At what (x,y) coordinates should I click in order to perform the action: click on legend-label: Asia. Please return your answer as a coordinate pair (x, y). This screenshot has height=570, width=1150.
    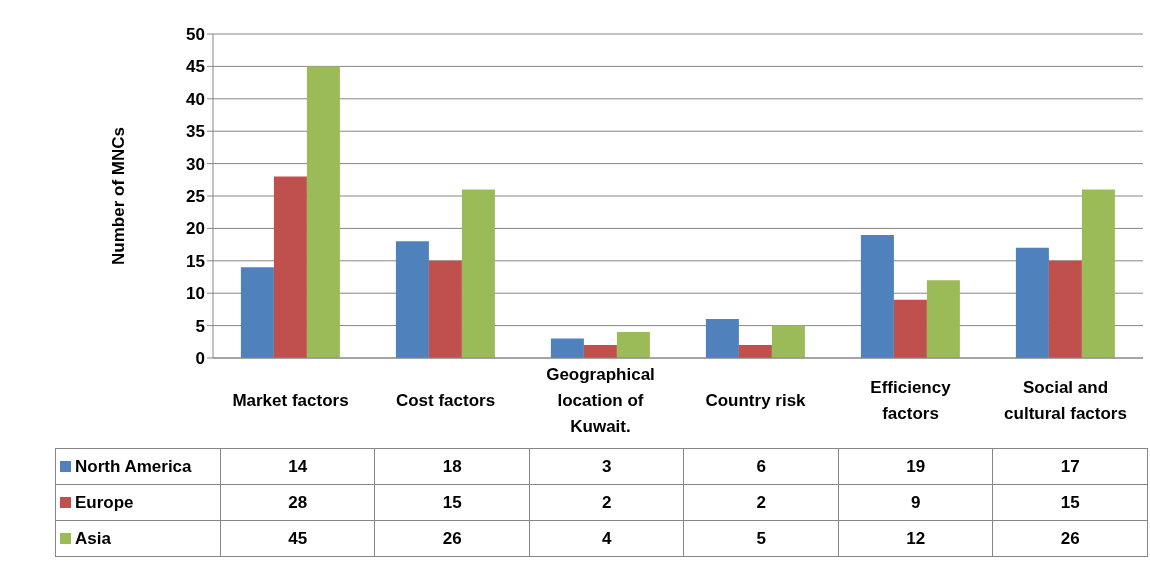
    Looking at the image, I should click on (138, 538).